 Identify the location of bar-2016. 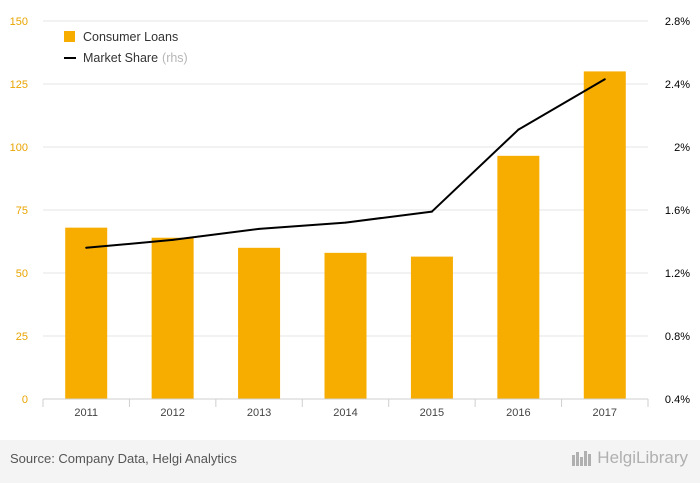
(518, 277).